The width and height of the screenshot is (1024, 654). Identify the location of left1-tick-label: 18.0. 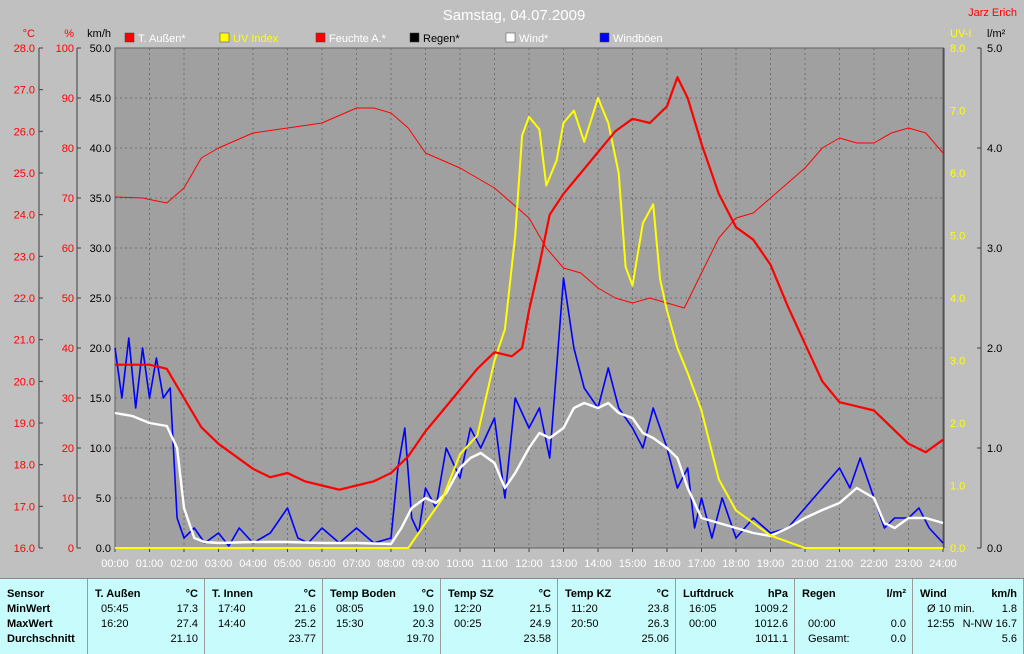
(24, 466).